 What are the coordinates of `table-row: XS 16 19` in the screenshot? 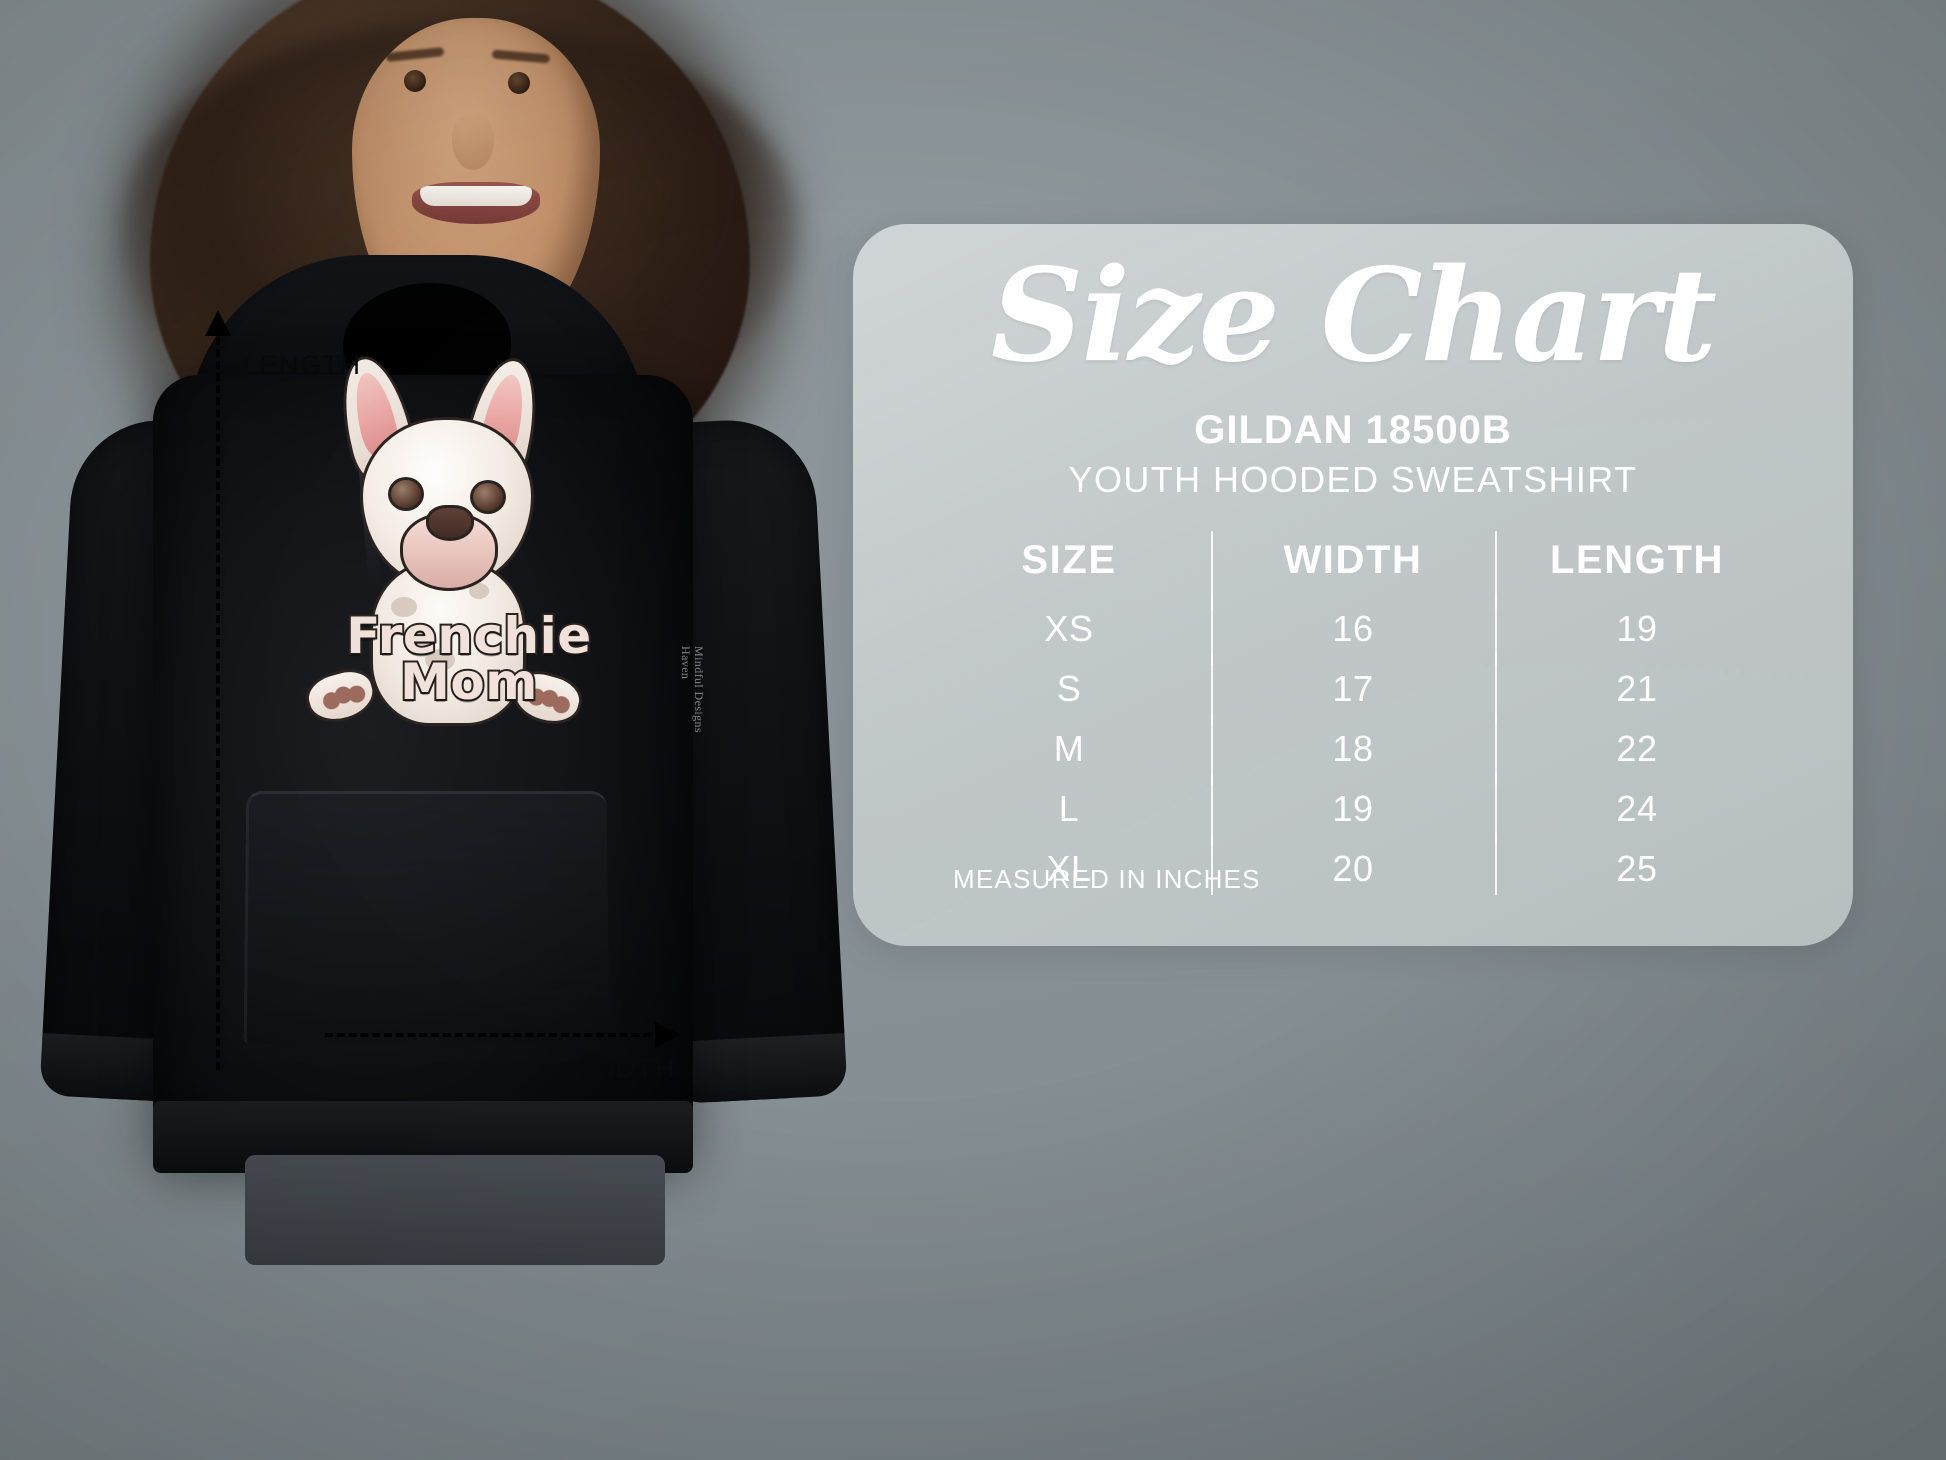 It's located at (1353, 629).